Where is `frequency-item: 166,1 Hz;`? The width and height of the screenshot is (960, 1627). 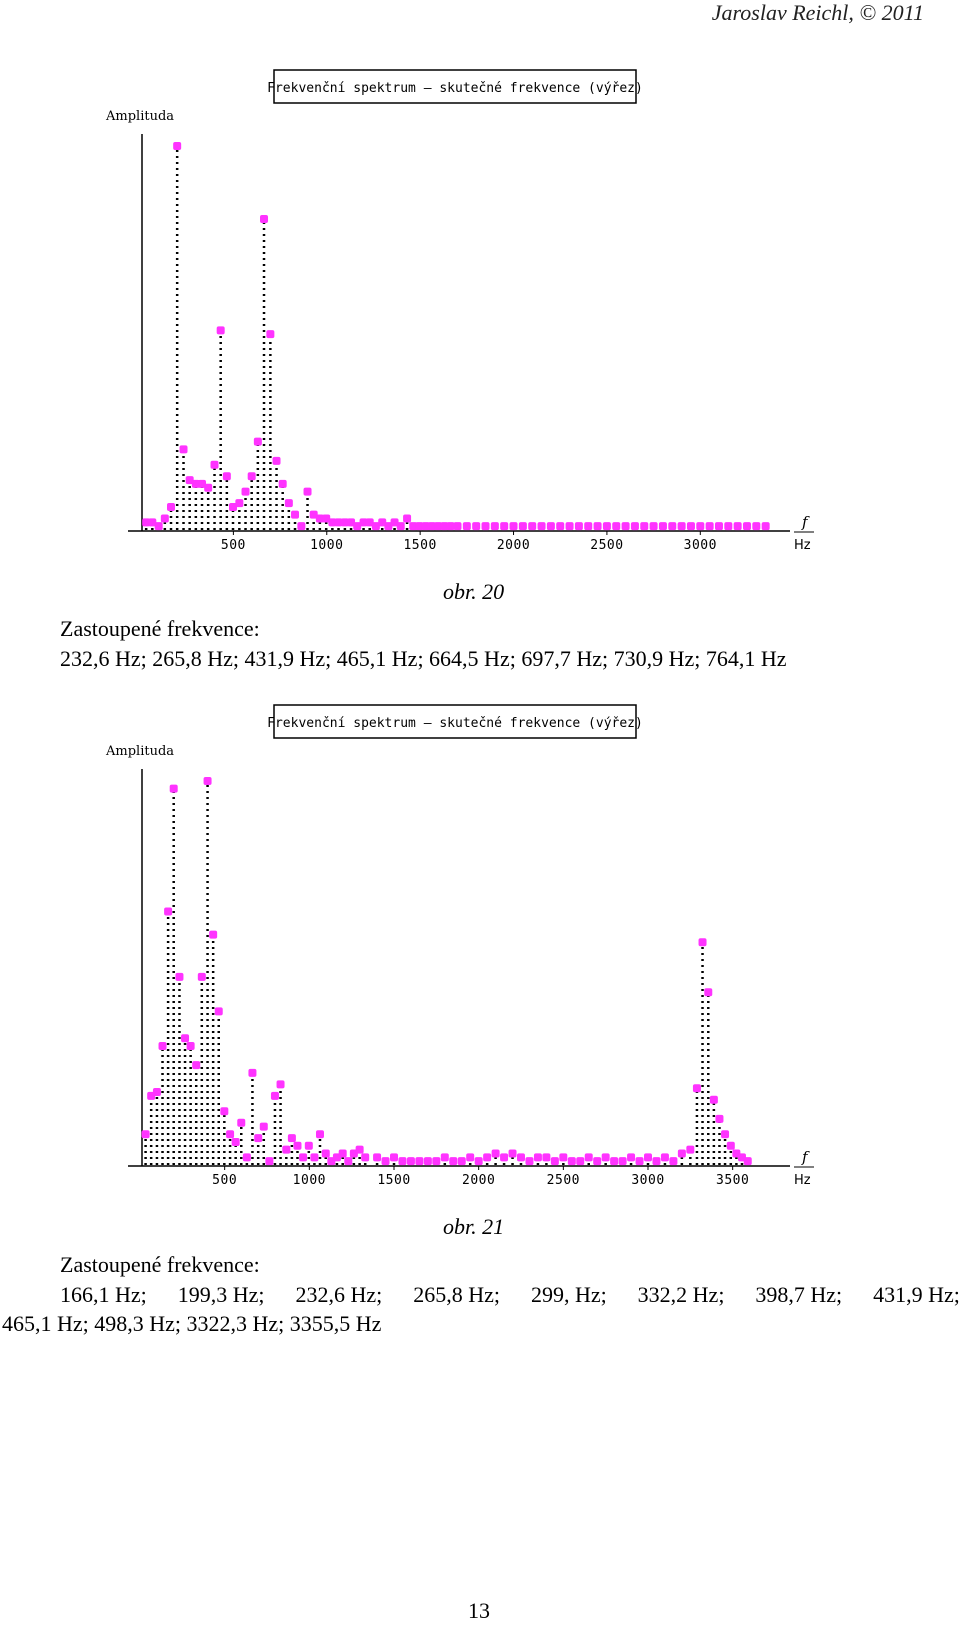 frequency-item: 166,1 Hz; is located at coordinates (103, 1294).